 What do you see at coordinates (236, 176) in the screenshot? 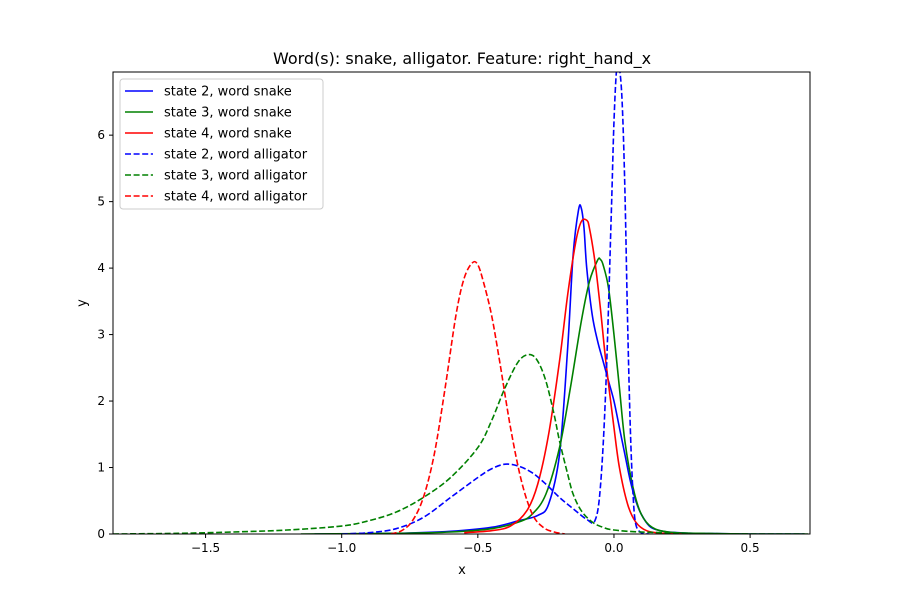
I see `legend-label-5: state 3, word alligator` at bounding box center [236, 176].